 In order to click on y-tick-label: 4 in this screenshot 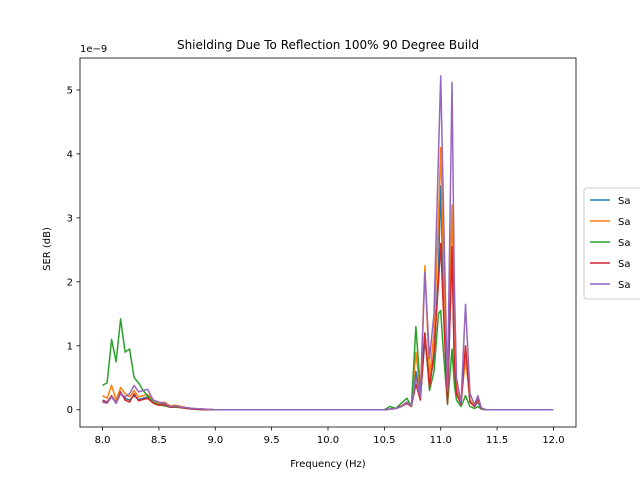, I will do `click(70, 154)`.